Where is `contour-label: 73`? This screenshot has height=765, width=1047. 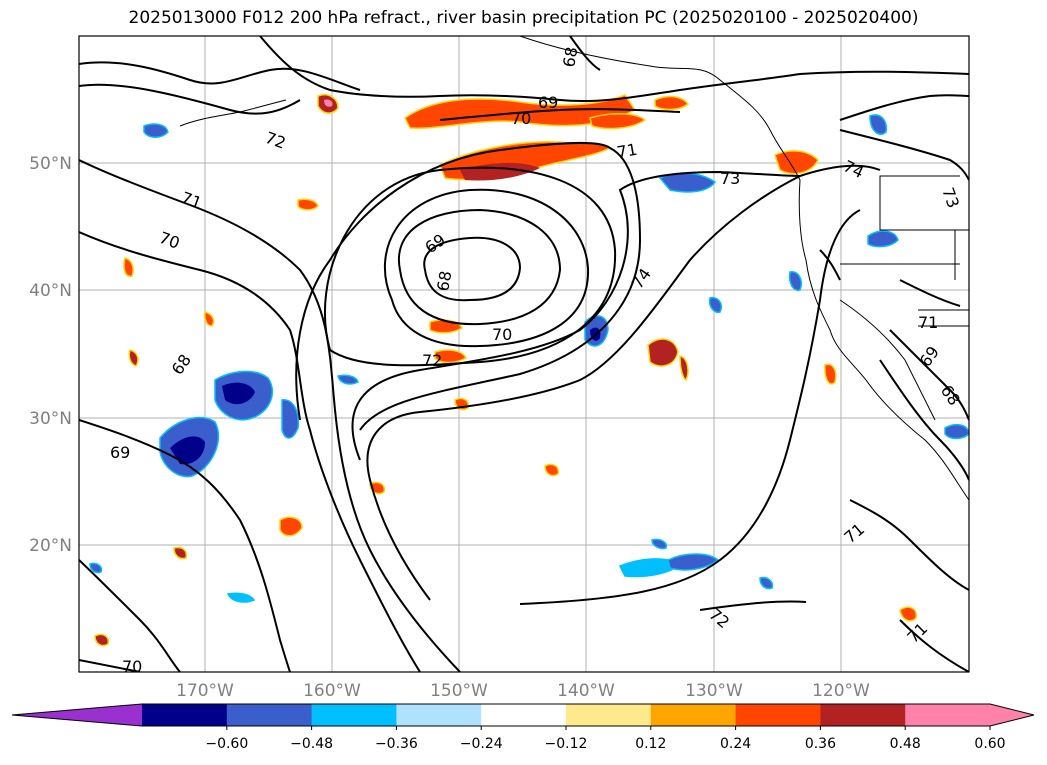
contour-label: 73 is located at coordinates (730, 178).